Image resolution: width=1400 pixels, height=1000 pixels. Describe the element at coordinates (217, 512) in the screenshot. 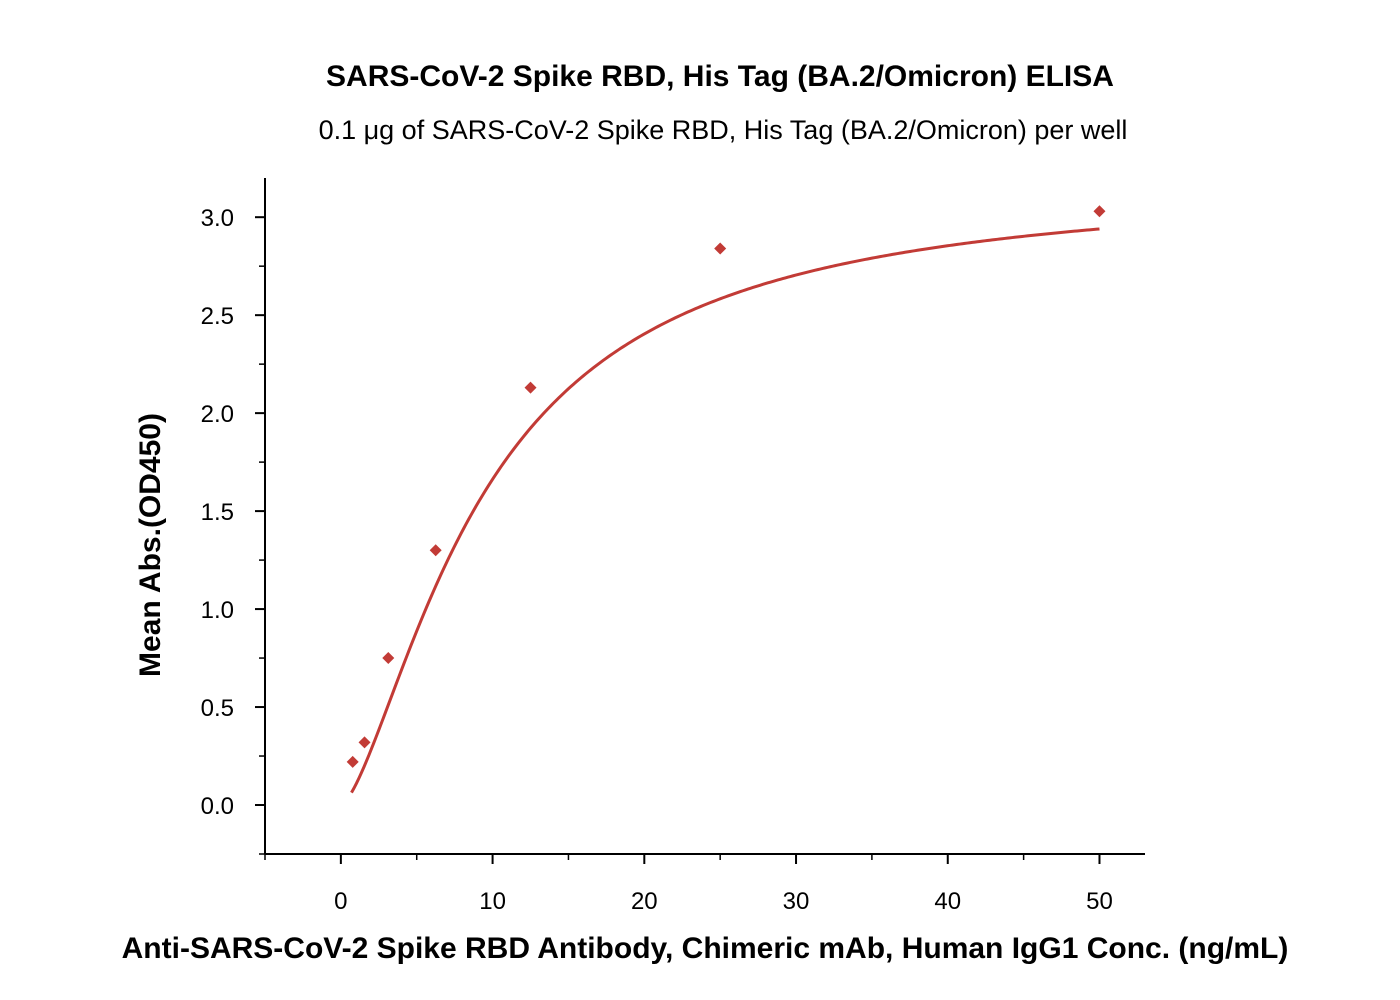

I see `y-tick-label: 1.5` at that location.